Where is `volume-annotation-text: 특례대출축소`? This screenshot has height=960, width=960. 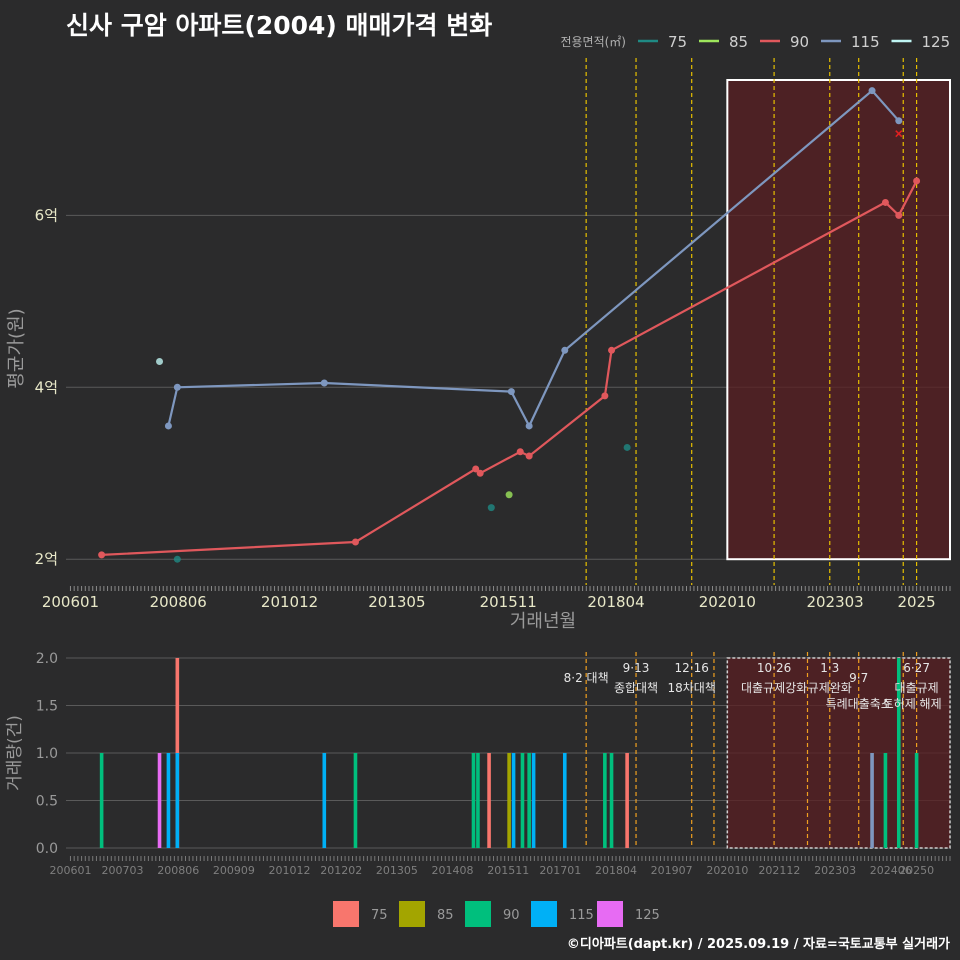 volume-annotation-text: 특례대출축소 is located at coordinates (859, 704).